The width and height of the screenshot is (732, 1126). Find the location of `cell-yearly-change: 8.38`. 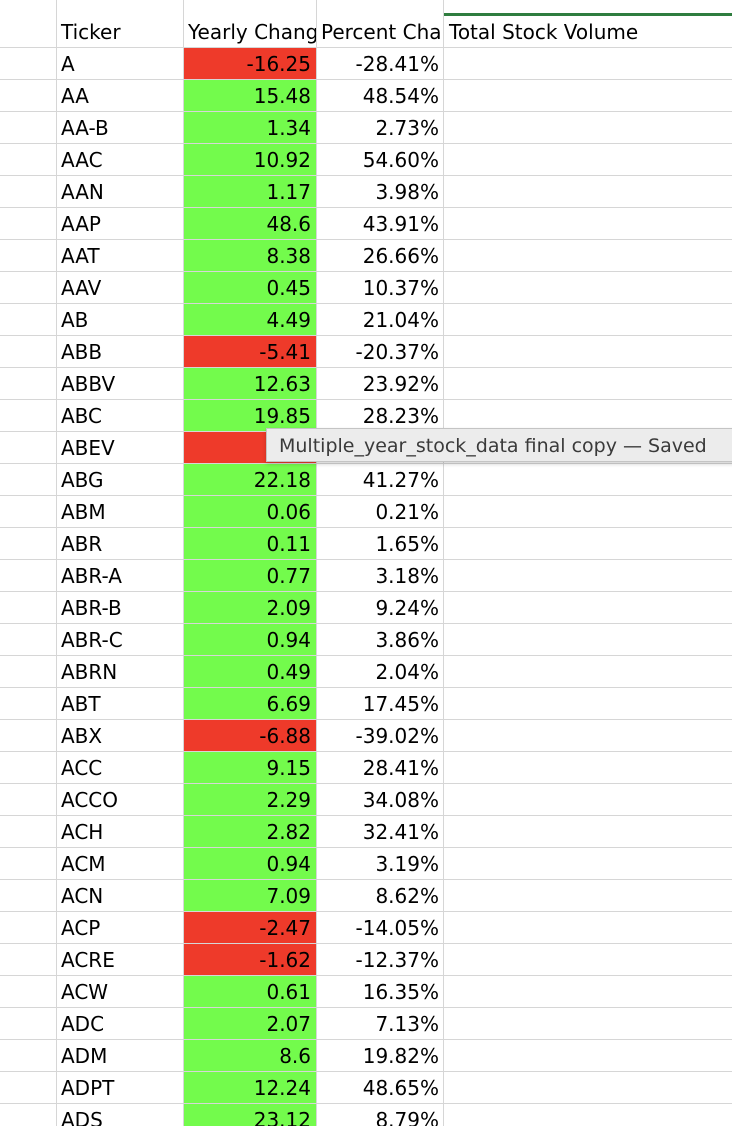

cell-yearly-change: 8.38 is located at coordinates (250, 255).